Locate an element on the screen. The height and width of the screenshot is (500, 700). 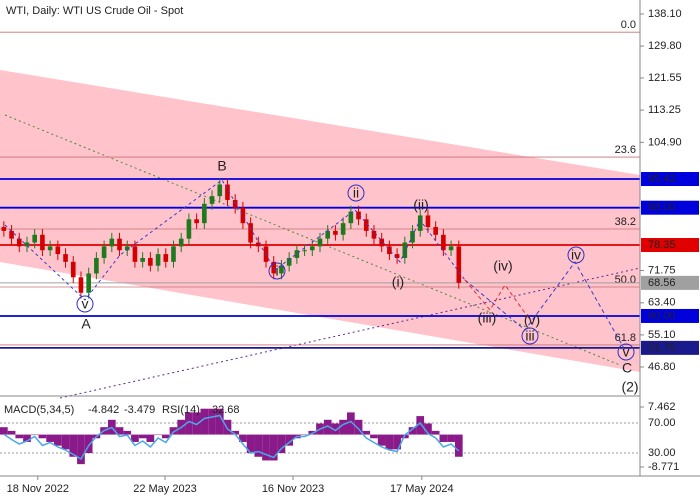
indicator-value: -4.842 is located at coordinates (103, 410).